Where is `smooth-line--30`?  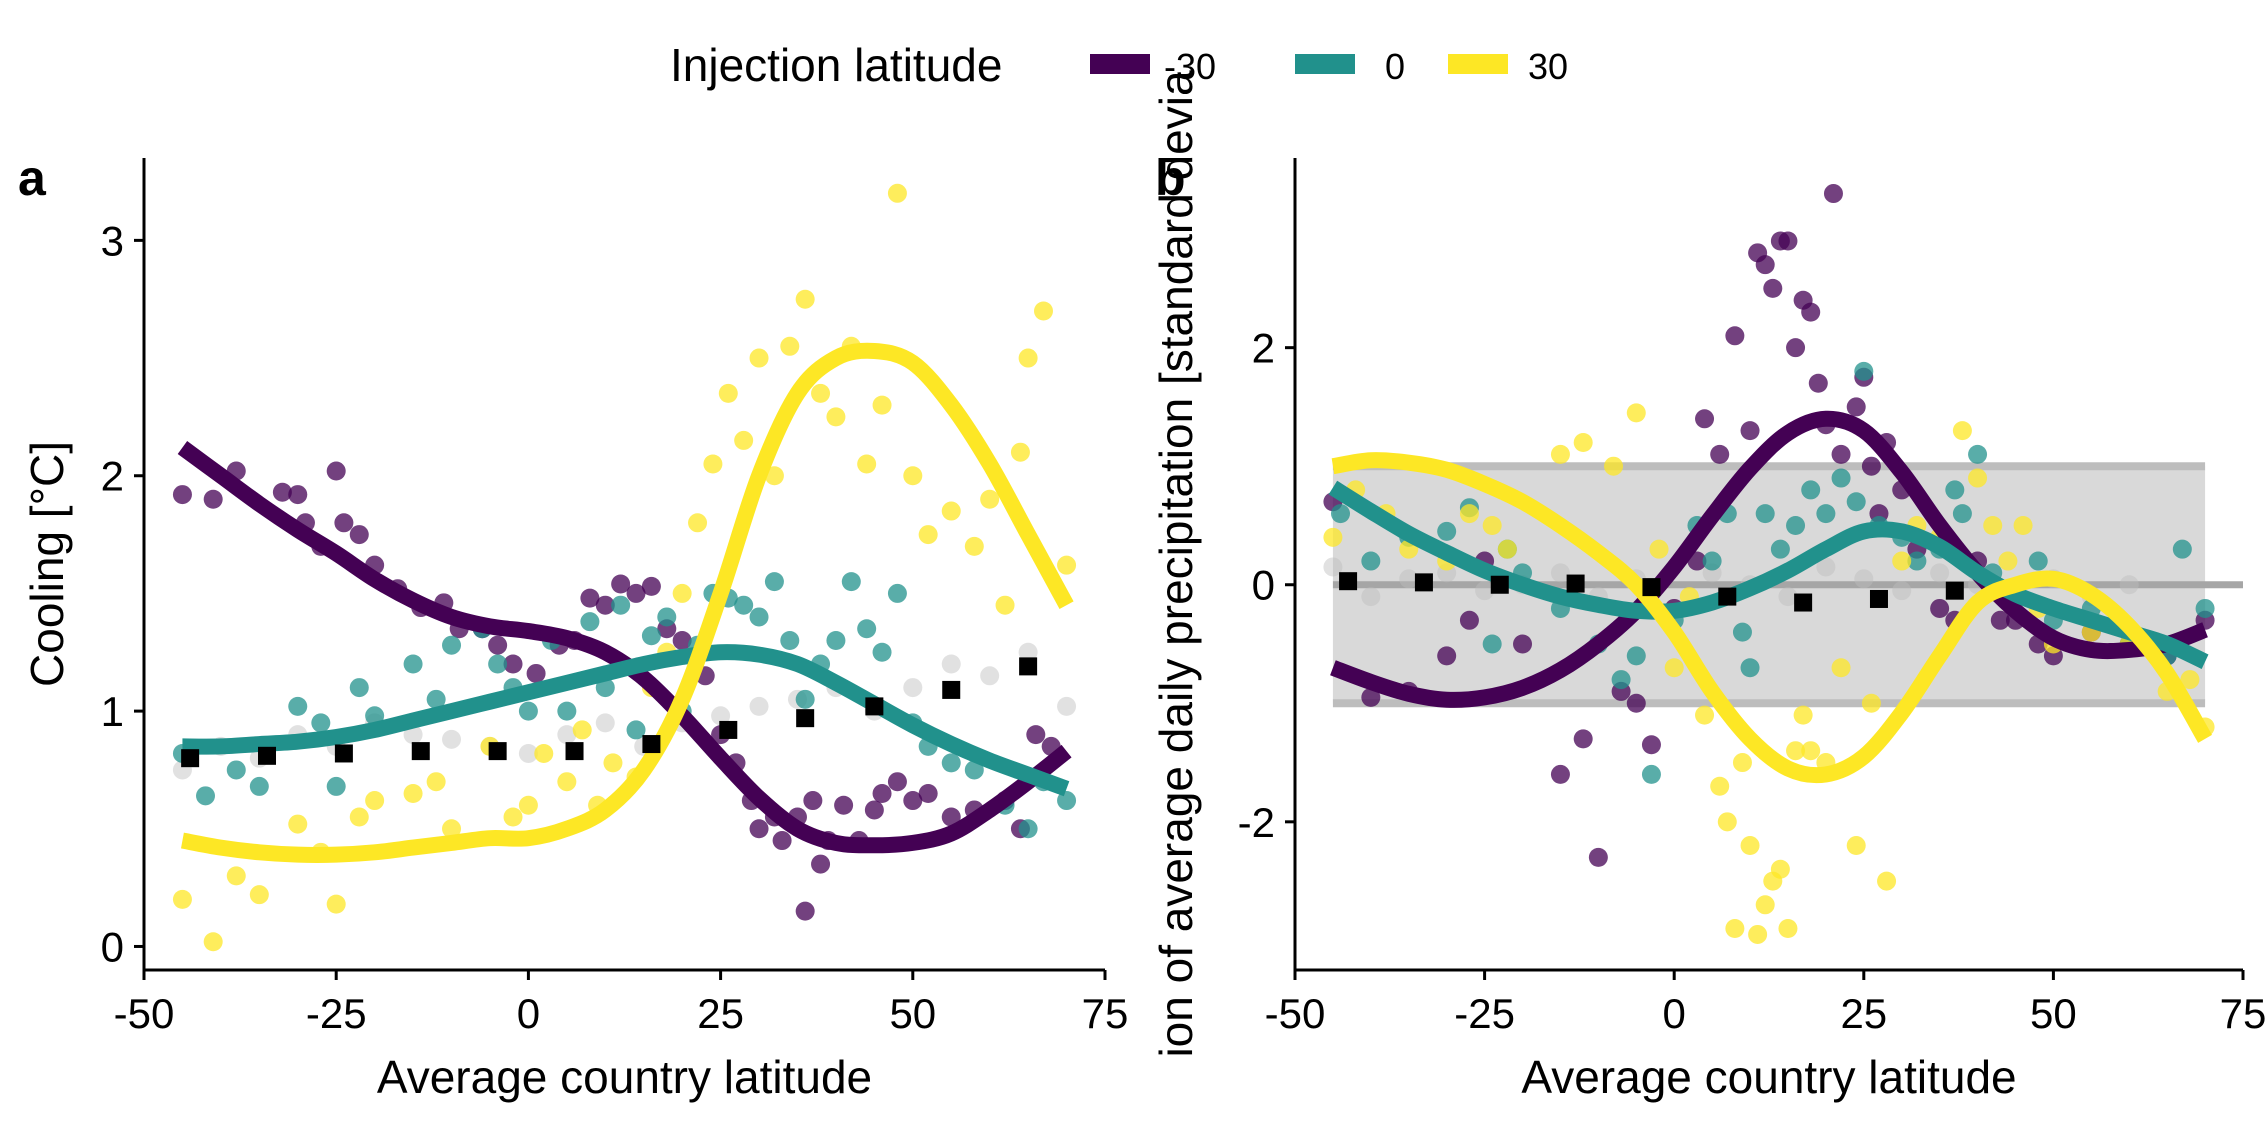 smooth-line--30 is located at coordinates (1769, 559).